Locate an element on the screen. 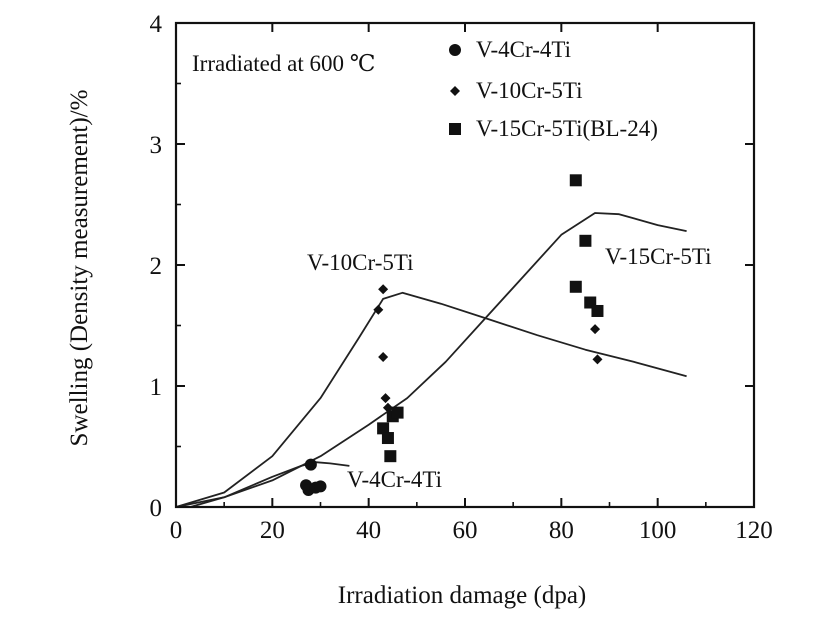 Image resolution: width=836 pixels, height=621 pixels. x-axis-title: Irradiation damage (dpa) is located at coordinates (462, 595).